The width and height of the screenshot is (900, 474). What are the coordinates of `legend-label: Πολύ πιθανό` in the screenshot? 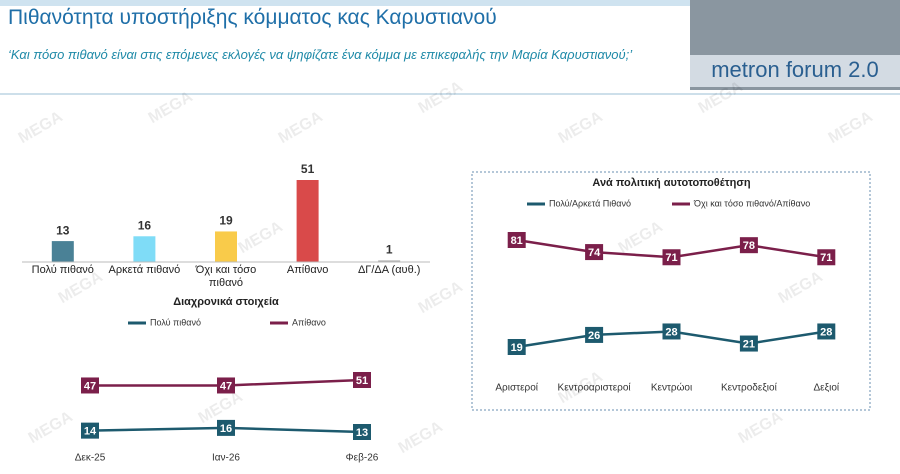 It's located at (175, 322).